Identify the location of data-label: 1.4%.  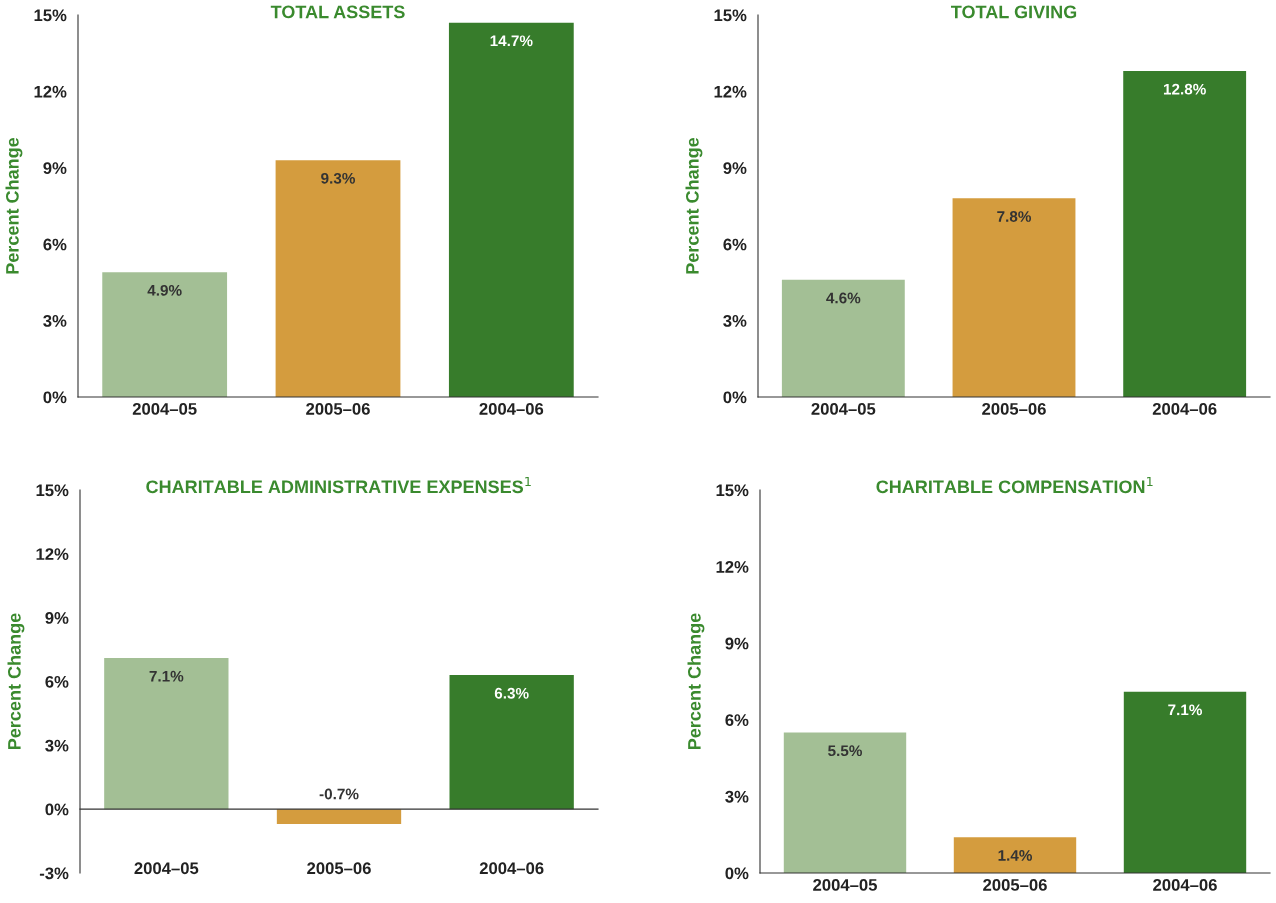
(1015, 855).